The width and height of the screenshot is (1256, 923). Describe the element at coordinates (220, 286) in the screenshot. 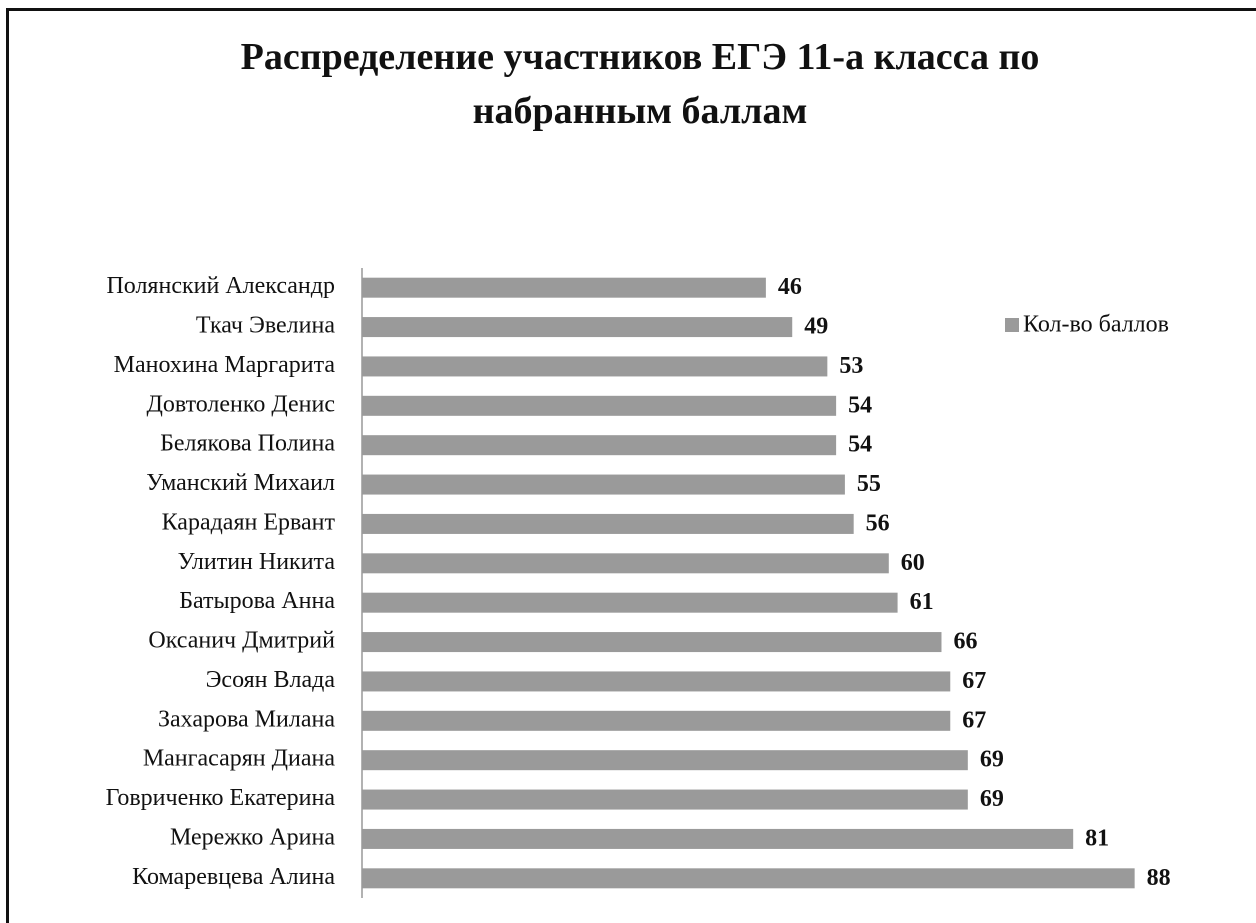

I see `y-tick-label: Полянский Александр` at that location.